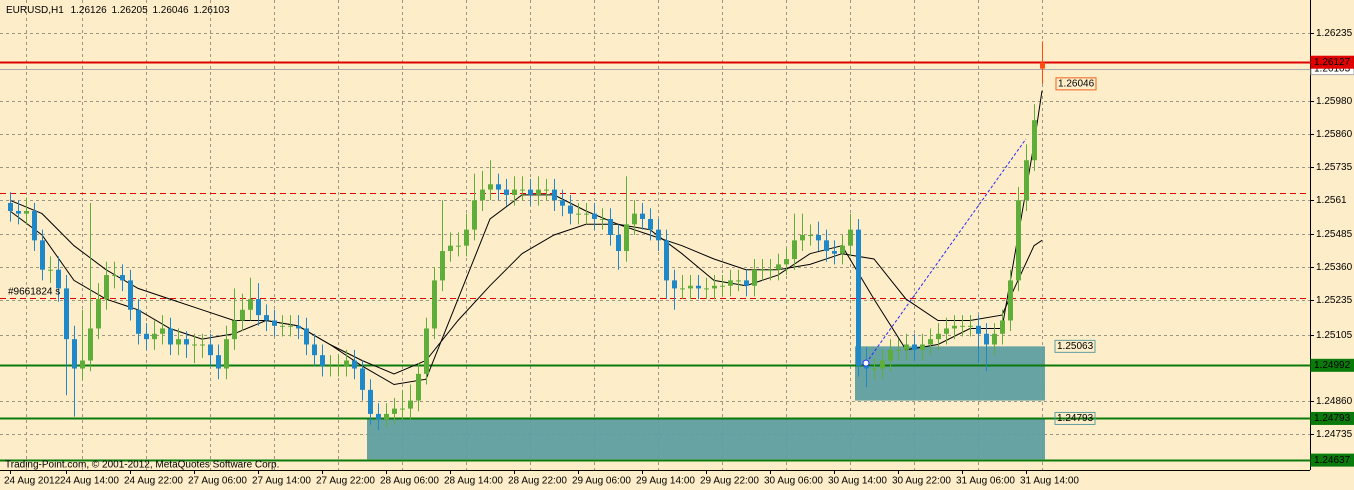  Describe the element at coordinates (1332, 68) in the screenshot. I see `price-tag-label: 1.26103` at that location.